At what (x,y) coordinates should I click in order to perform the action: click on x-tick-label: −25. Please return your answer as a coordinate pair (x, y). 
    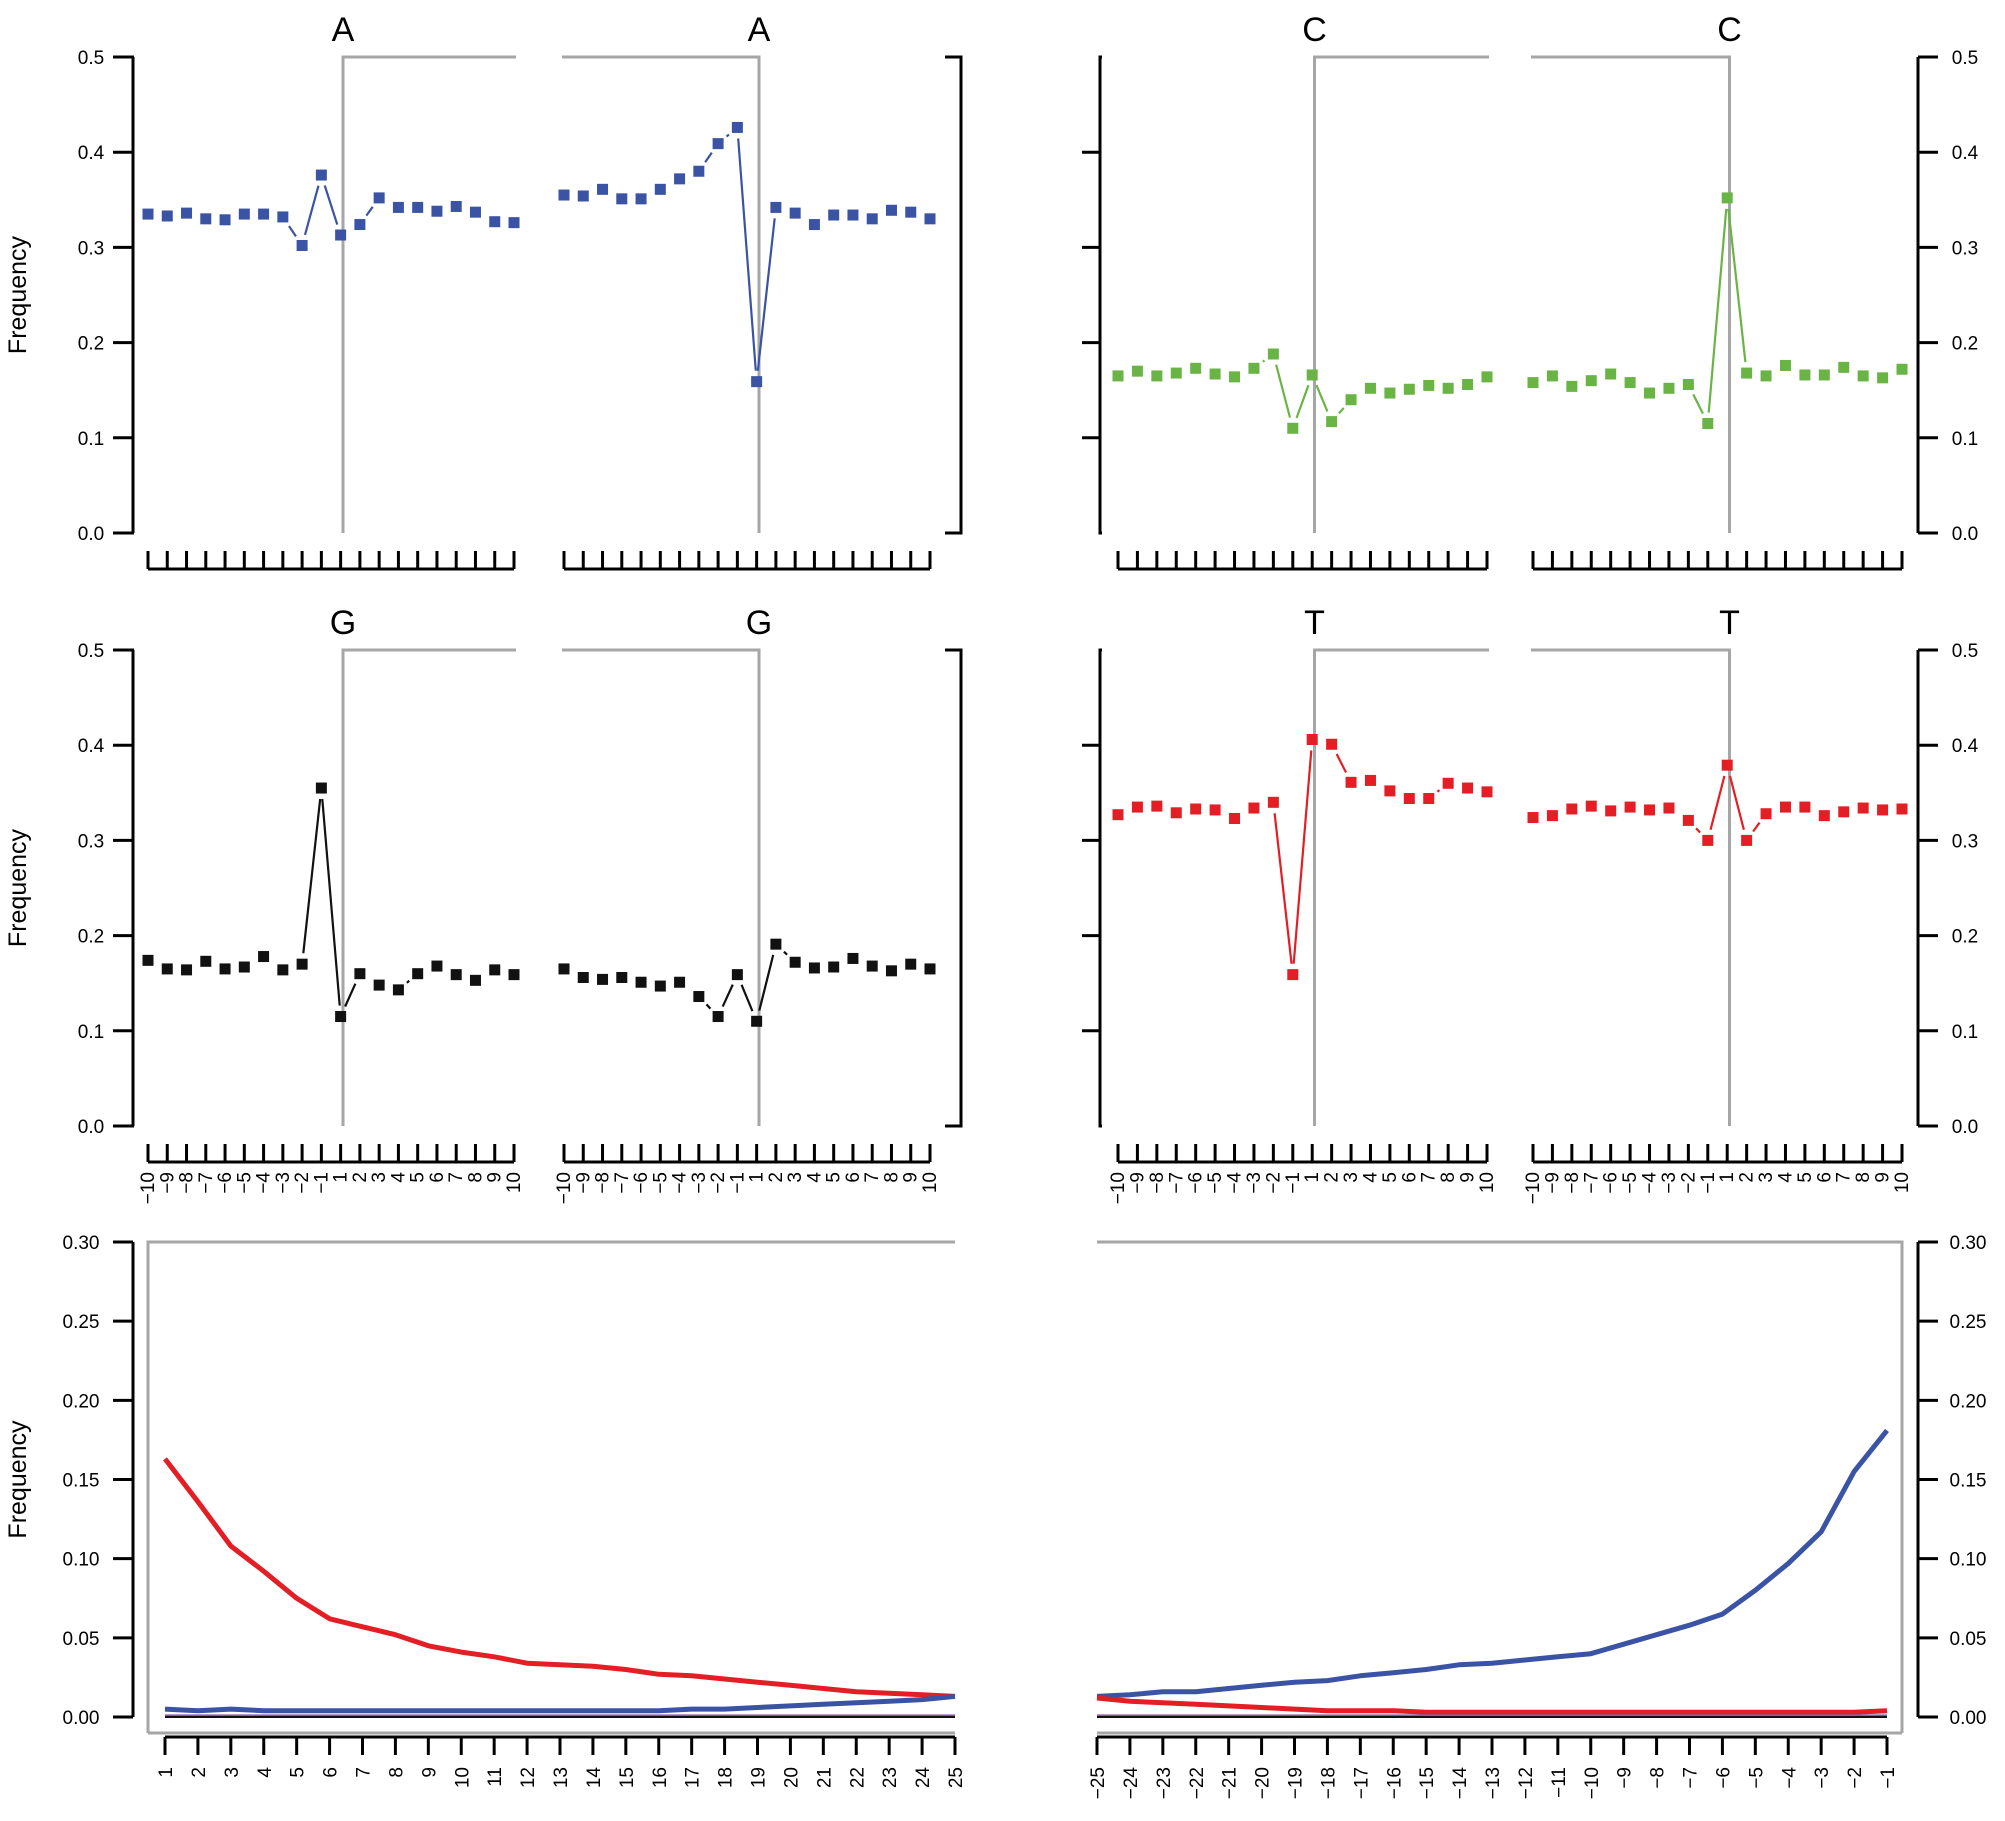
    Looking at the image, I should click on (1098, 1783).